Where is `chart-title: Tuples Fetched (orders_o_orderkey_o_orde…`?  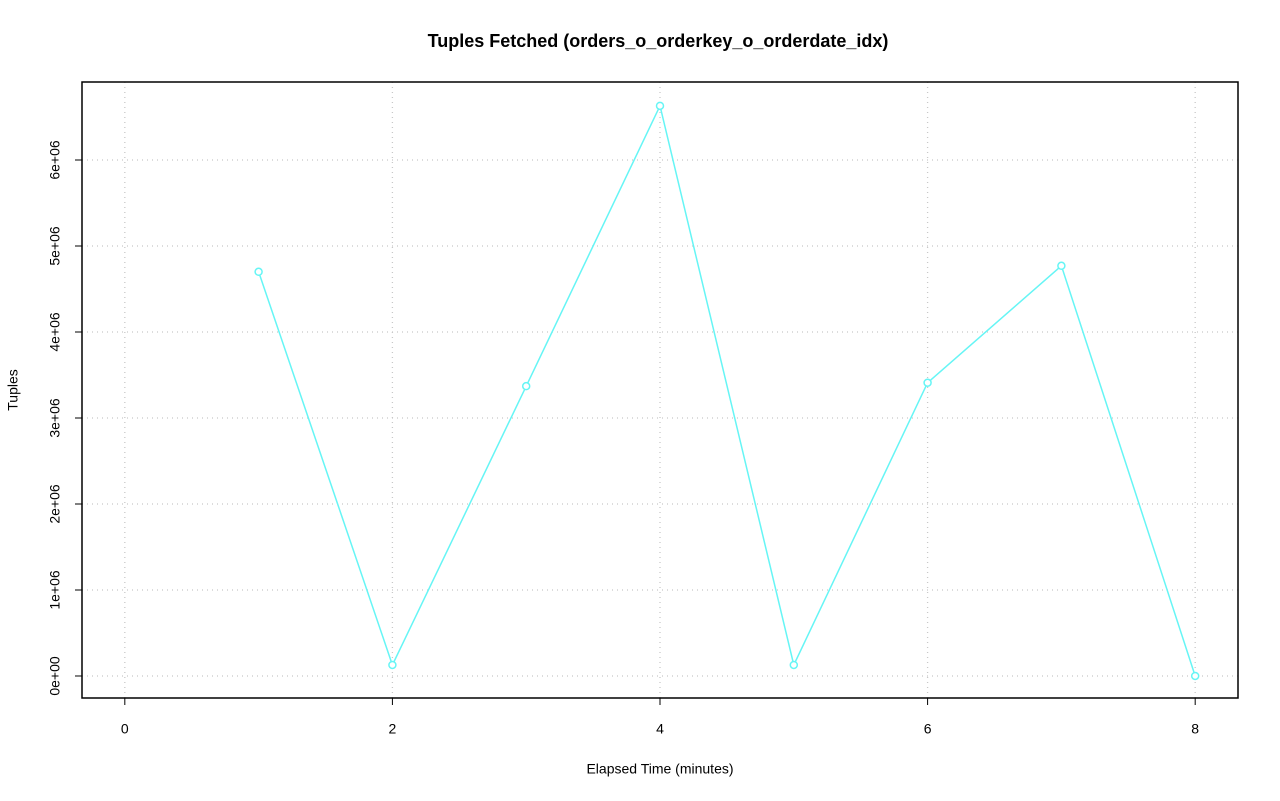 chart-title: Tuples Fetched (orders_o_orderkey_o_orde… is located at coordinates (658, 41).